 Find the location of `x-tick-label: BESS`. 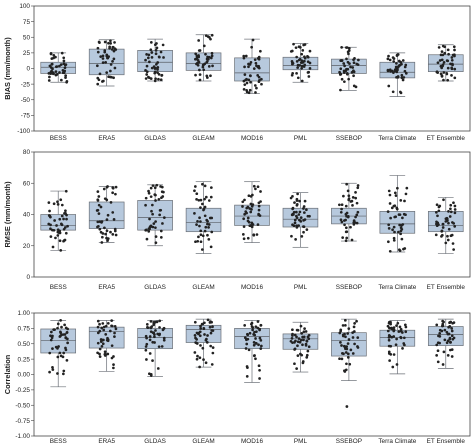

x-tick-label: BESS is located at coordinates (58, 441).